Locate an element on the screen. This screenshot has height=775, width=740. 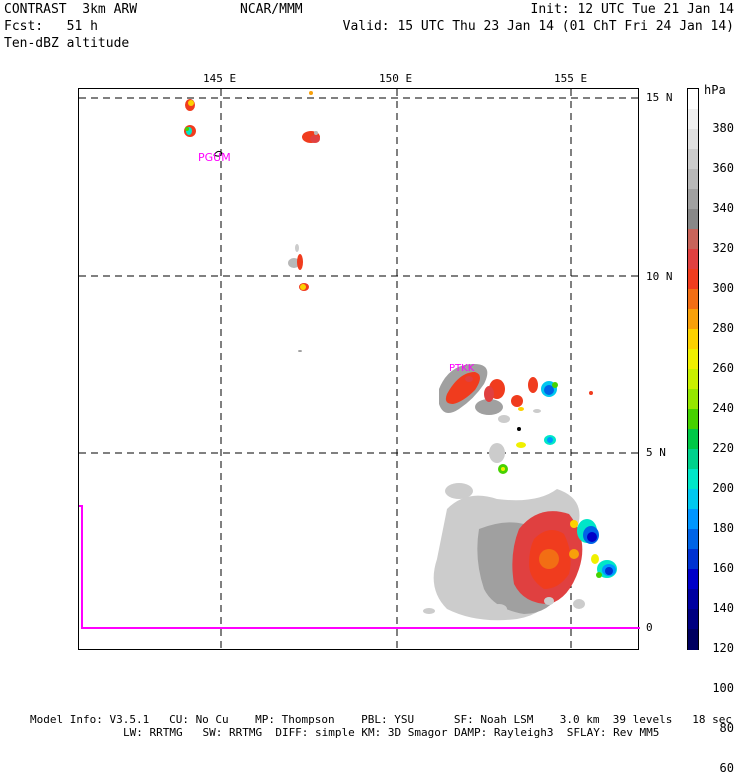
colorbar-tick-label: 320 is located at coordinates (723, 248).